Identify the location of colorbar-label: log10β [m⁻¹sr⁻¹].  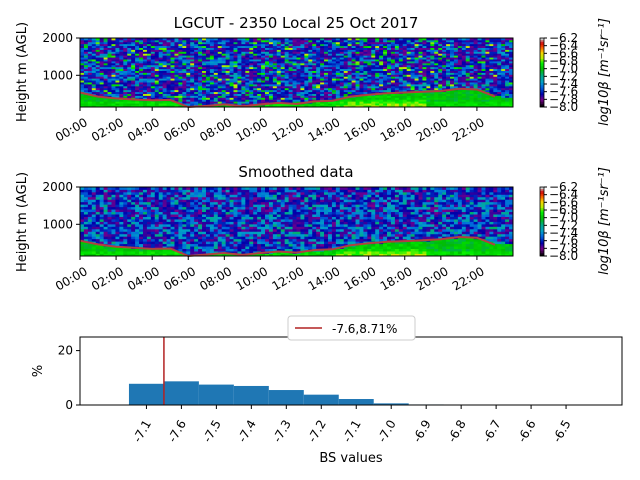
(604, 72).